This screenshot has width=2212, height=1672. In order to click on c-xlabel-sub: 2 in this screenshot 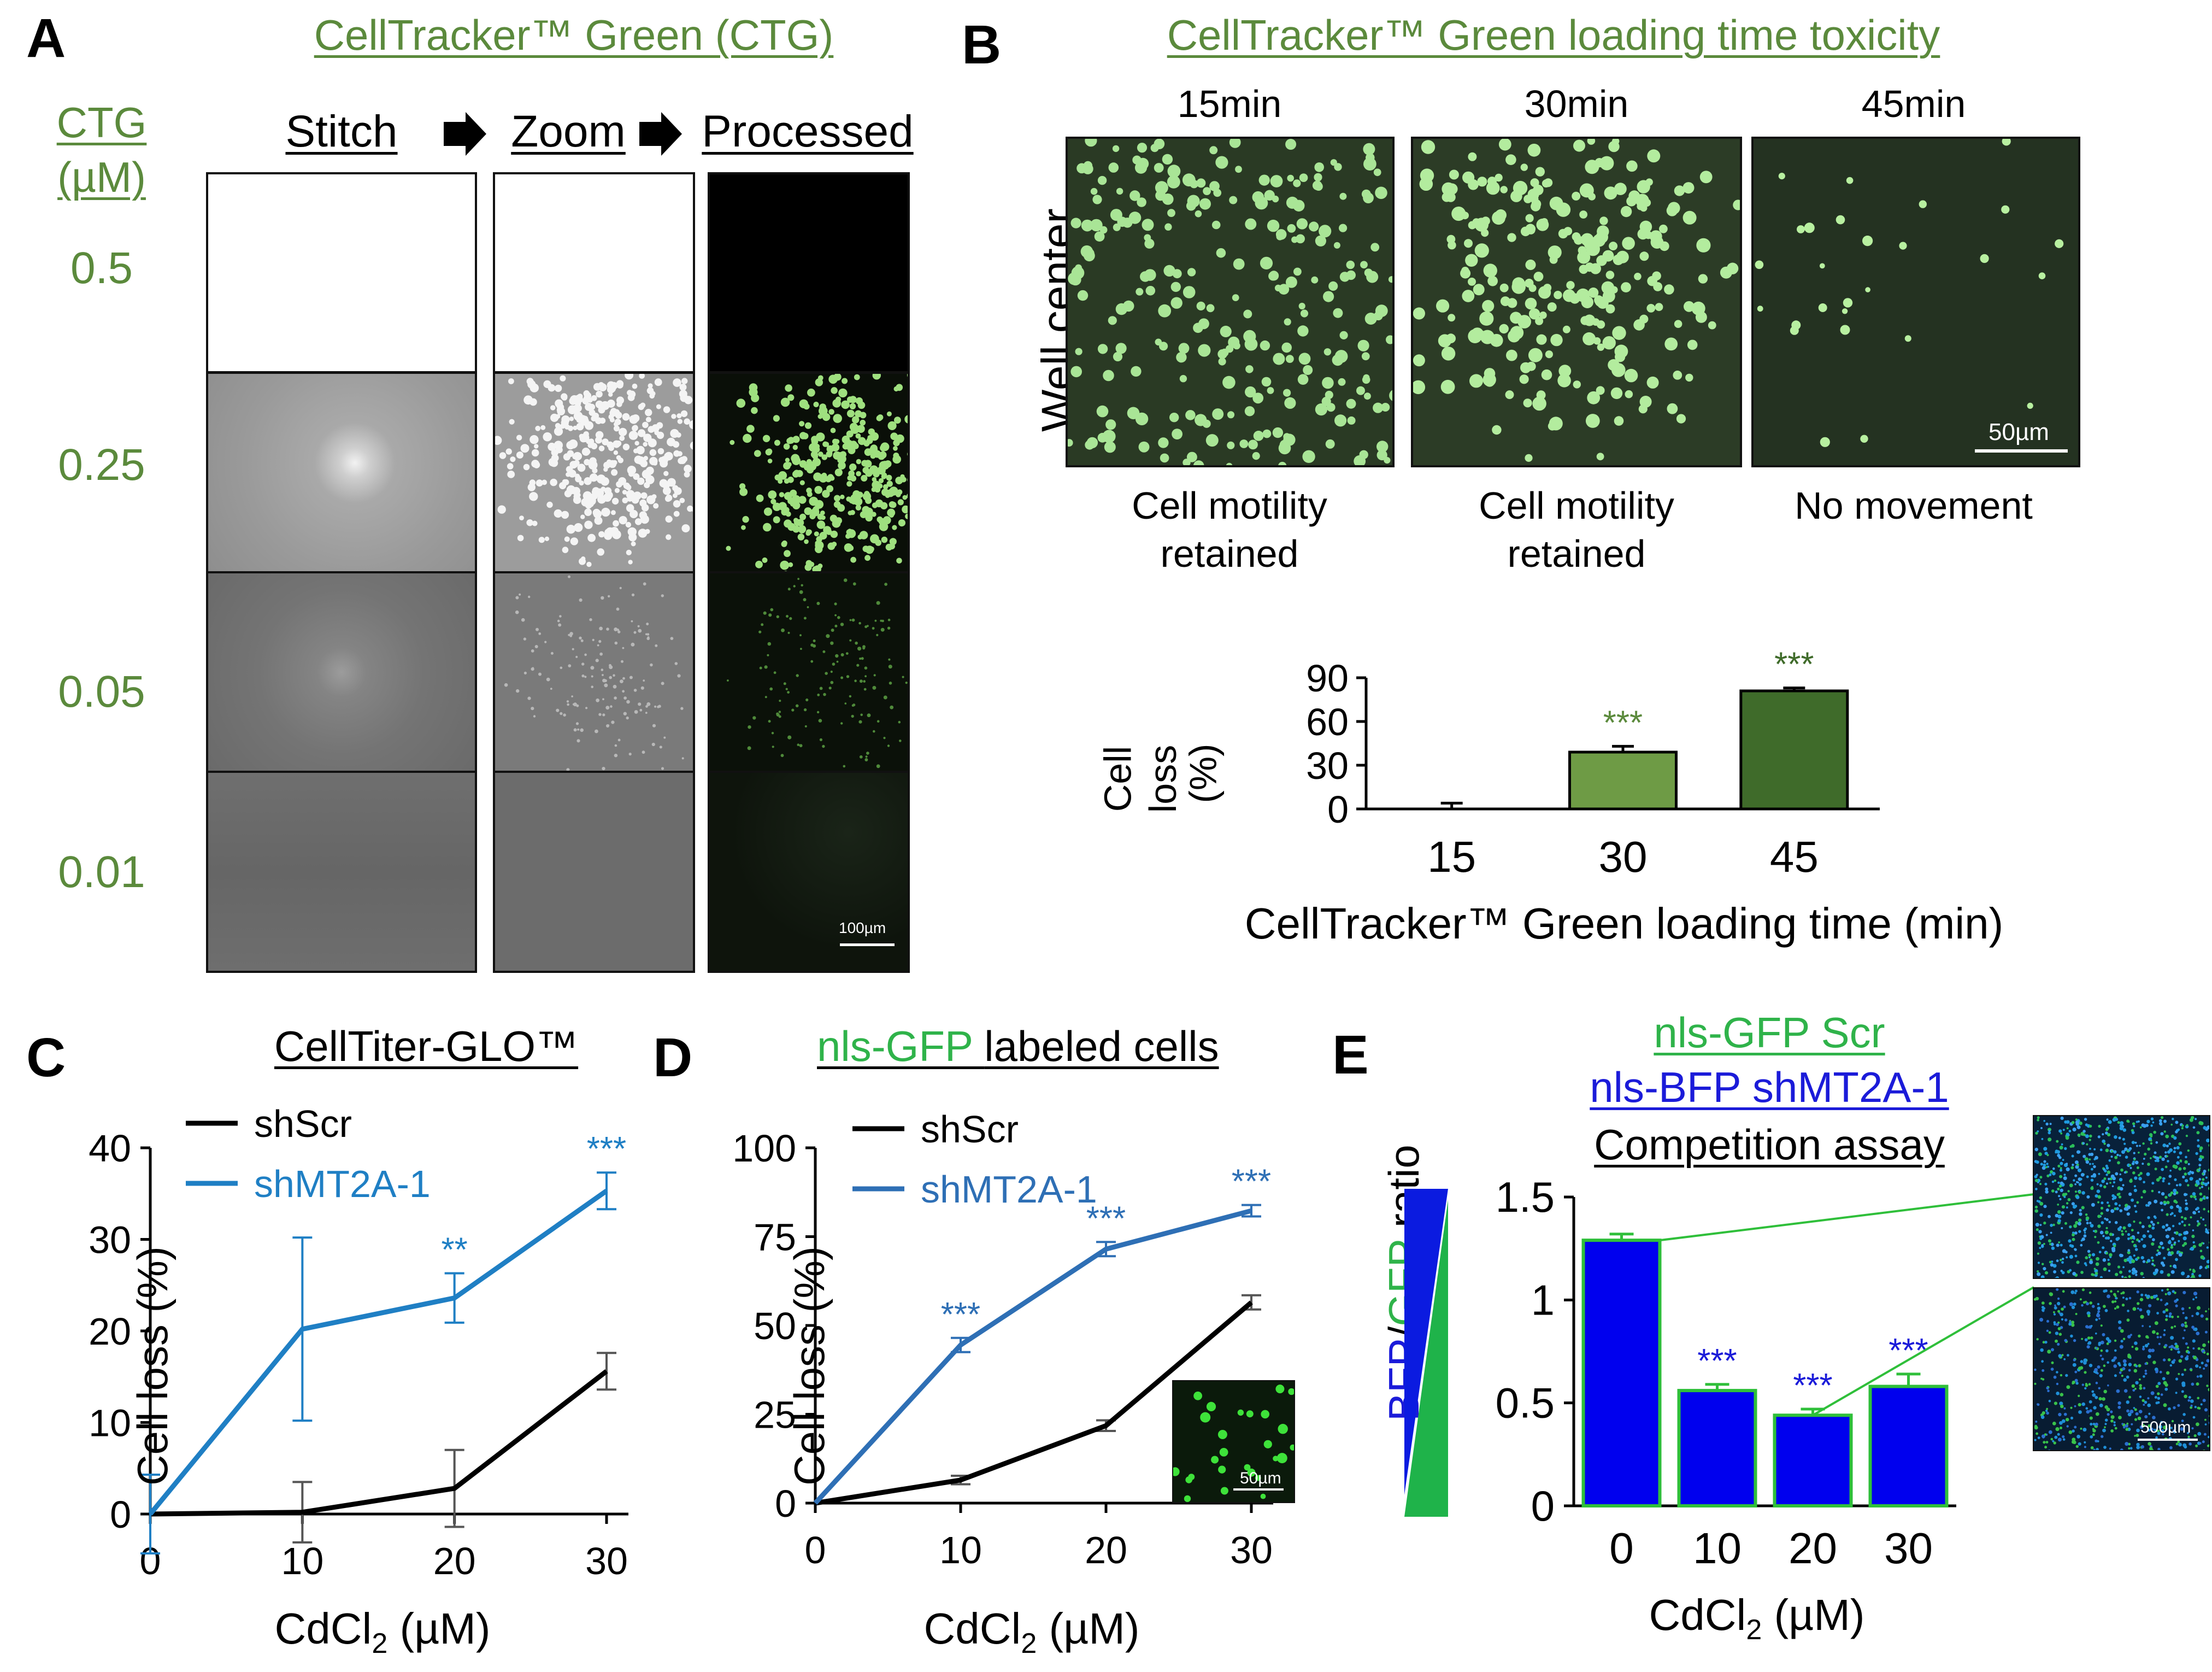, I will do `click(380, 1643)`.